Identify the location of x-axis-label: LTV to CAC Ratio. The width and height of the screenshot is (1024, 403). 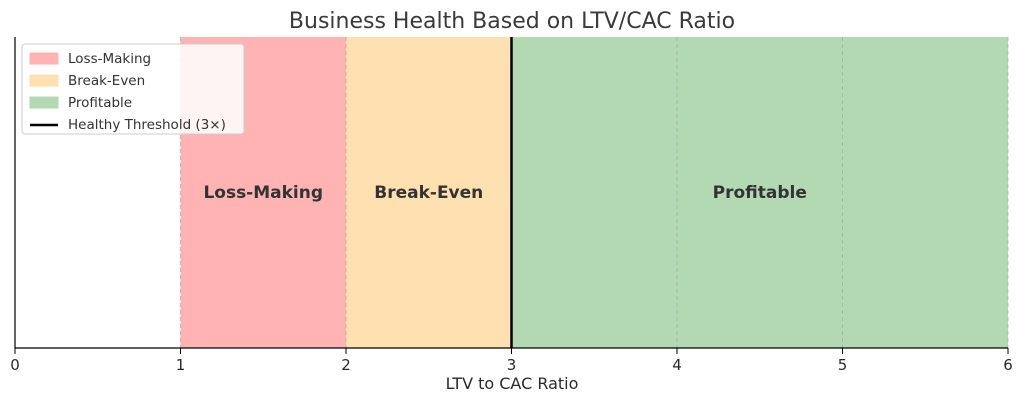
(512, 383).